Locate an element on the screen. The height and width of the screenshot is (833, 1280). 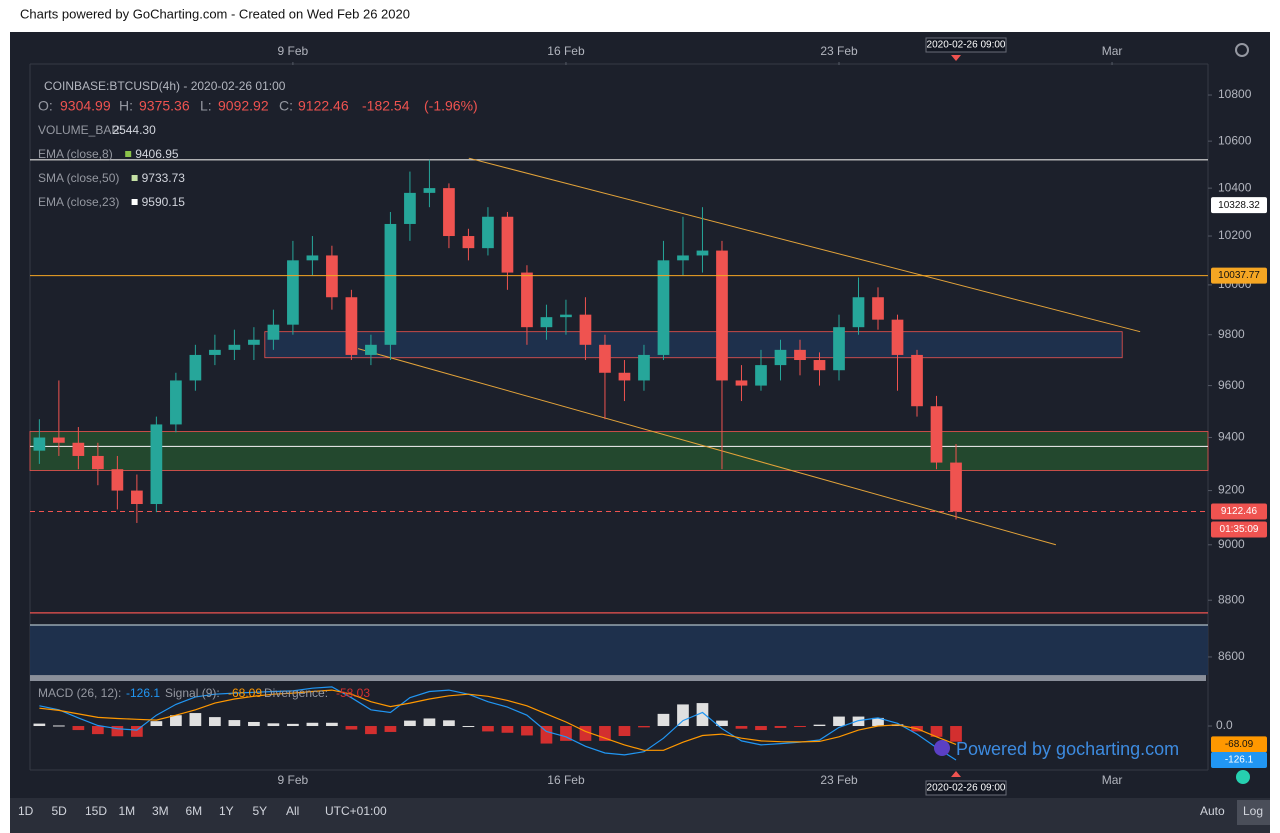
range-button: 1D is located at coordinates (26, 811).